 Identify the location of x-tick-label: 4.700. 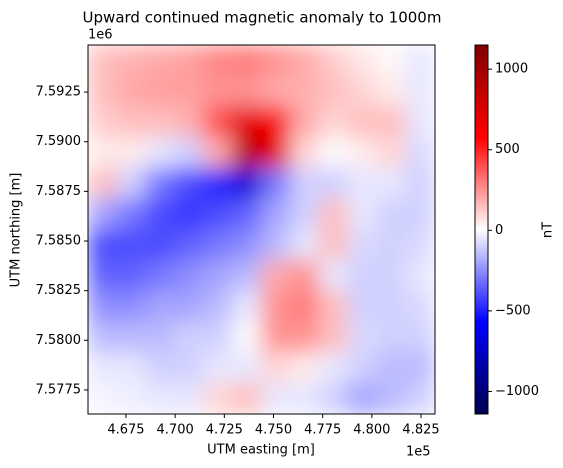
(175, 430).